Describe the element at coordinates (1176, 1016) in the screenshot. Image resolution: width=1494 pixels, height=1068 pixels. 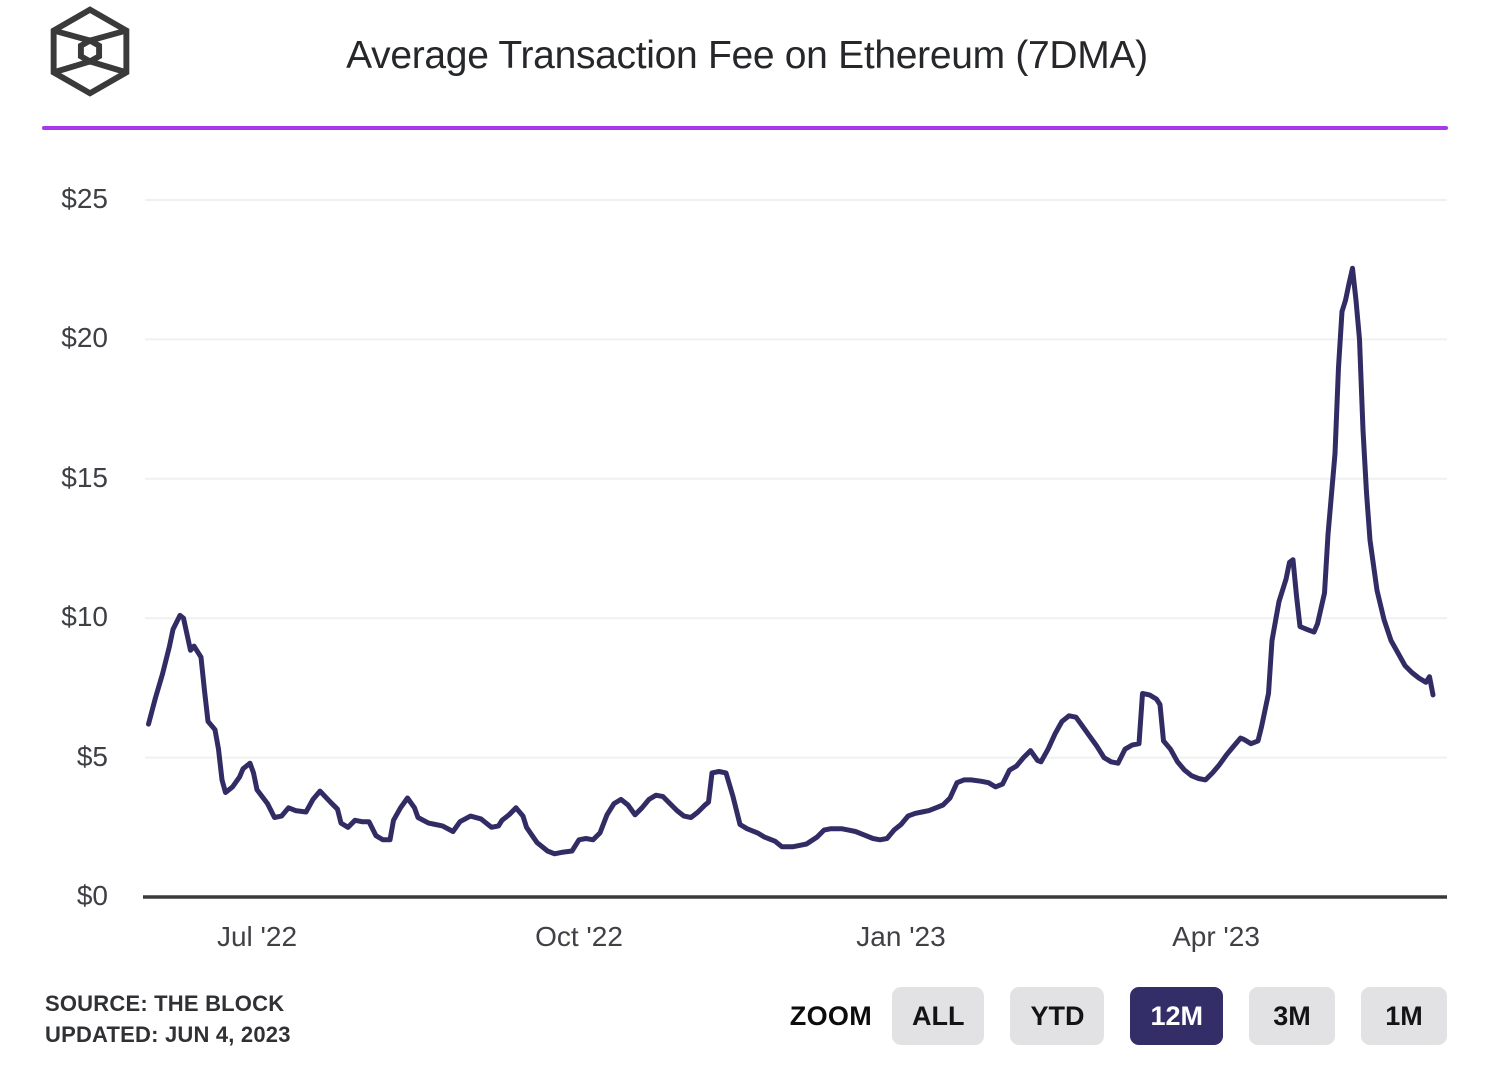
I see `zoom-button-12m: 12M` at that location.